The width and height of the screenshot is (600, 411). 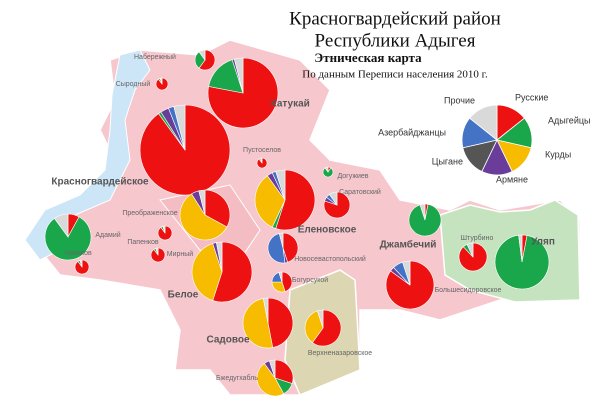 What do you see at coordinates (543, 242) in the screenshot?
I see `settlement-label: Уляп` at bounding box center [543, 242].